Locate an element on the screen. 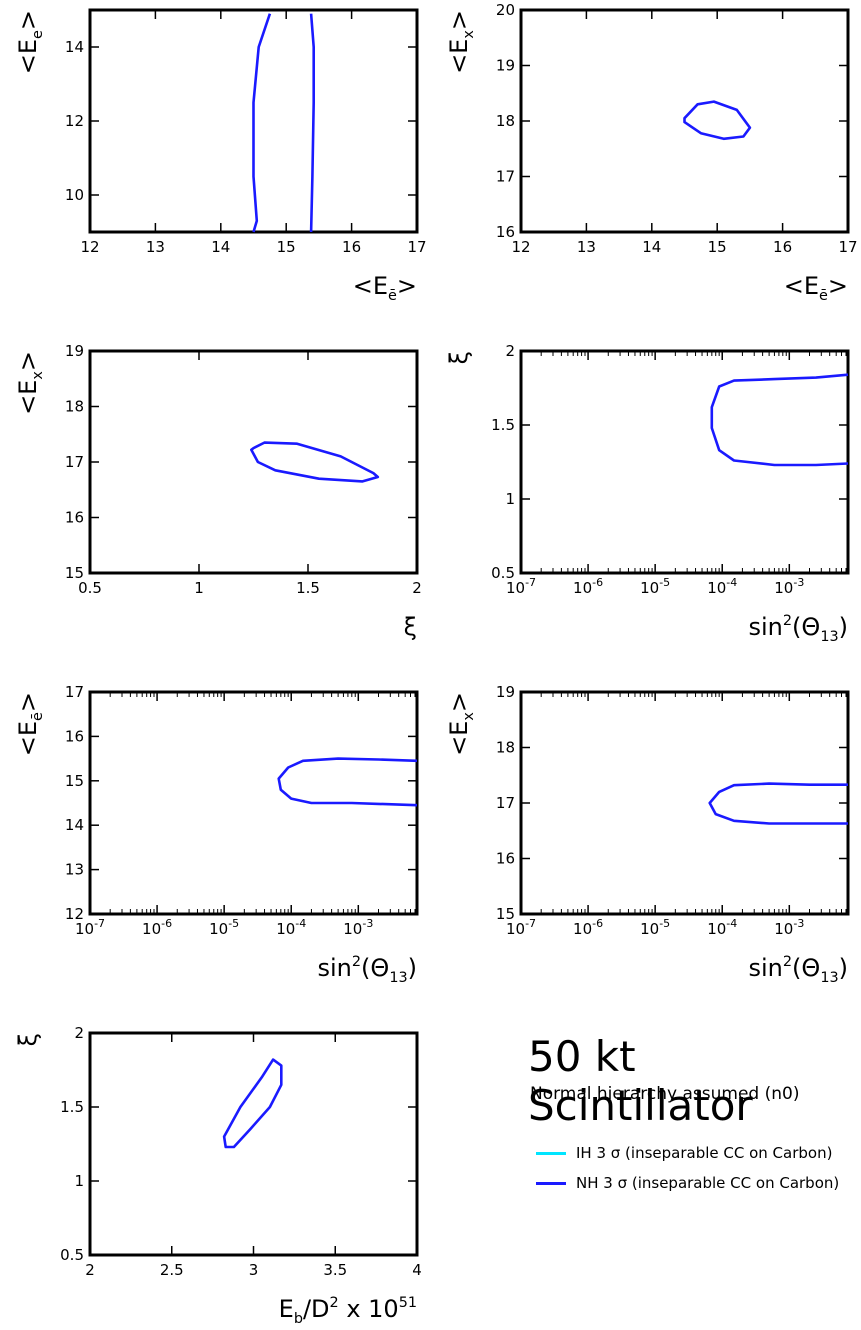 The width and height of the screenshot is (861, 1330). chart-panel-3: 0.5 1 1.5 2 15 16 17 18 19 ξ <Ex> is located at coordinates (218, 491).